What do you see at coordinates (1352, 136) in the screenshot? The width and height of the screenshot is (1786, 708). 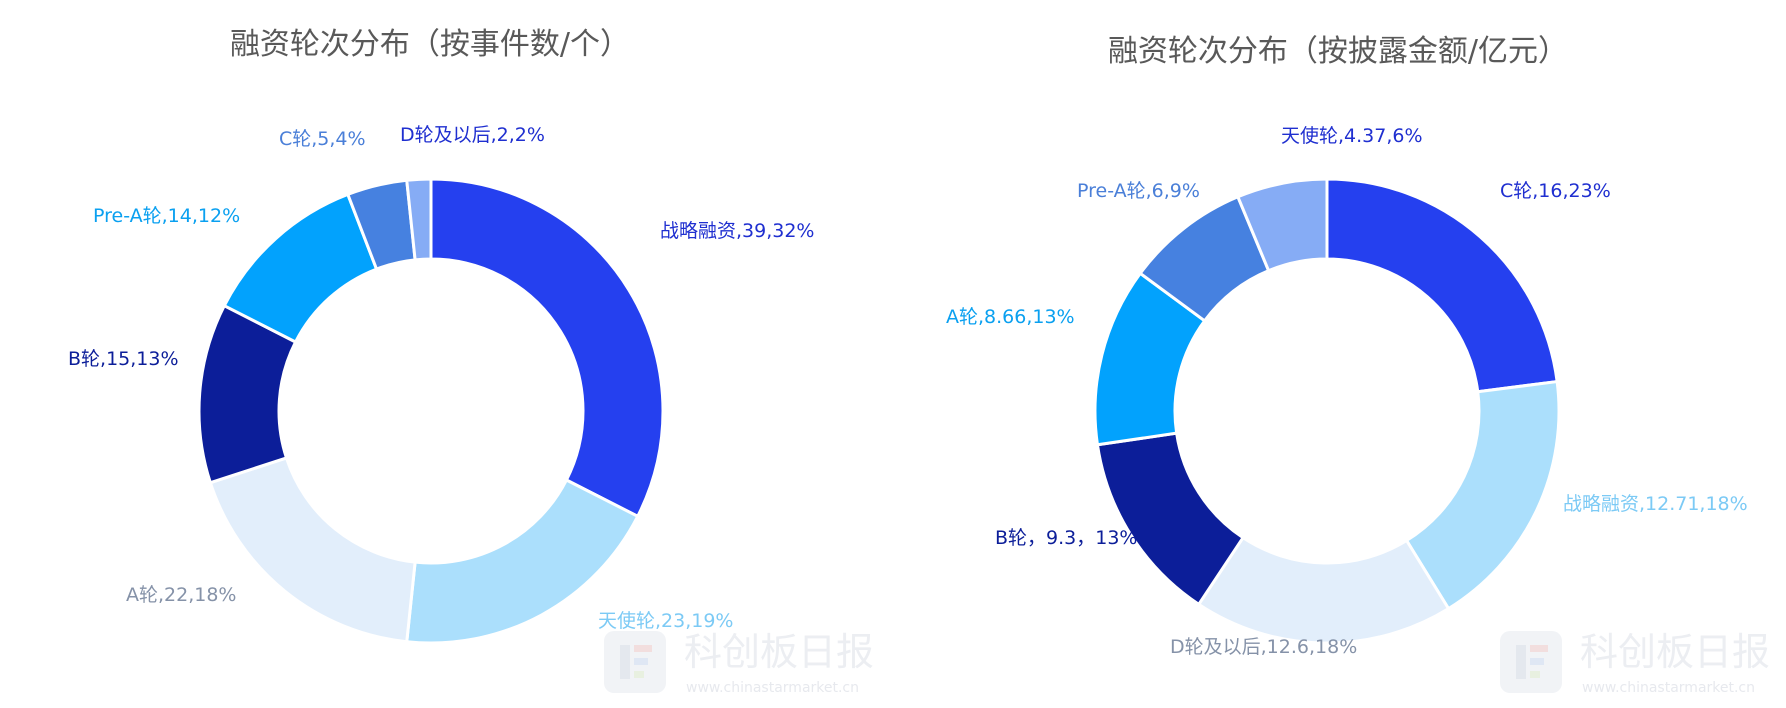 I see `slice-label-天使轮: 天使轮,4.37,6%` at bounding box center [1352, 136].